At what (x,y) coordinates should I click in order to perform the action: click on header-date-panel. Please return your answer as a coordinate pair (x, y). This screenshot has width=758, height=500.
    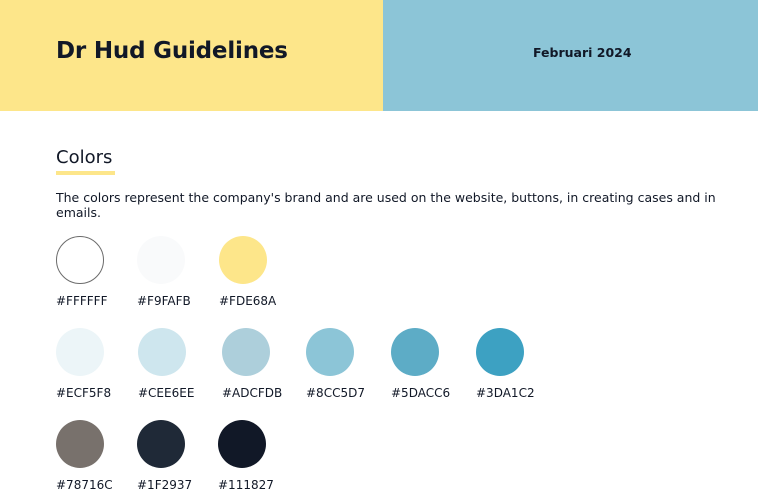
    Looking at the image, I should click on (570, 55).